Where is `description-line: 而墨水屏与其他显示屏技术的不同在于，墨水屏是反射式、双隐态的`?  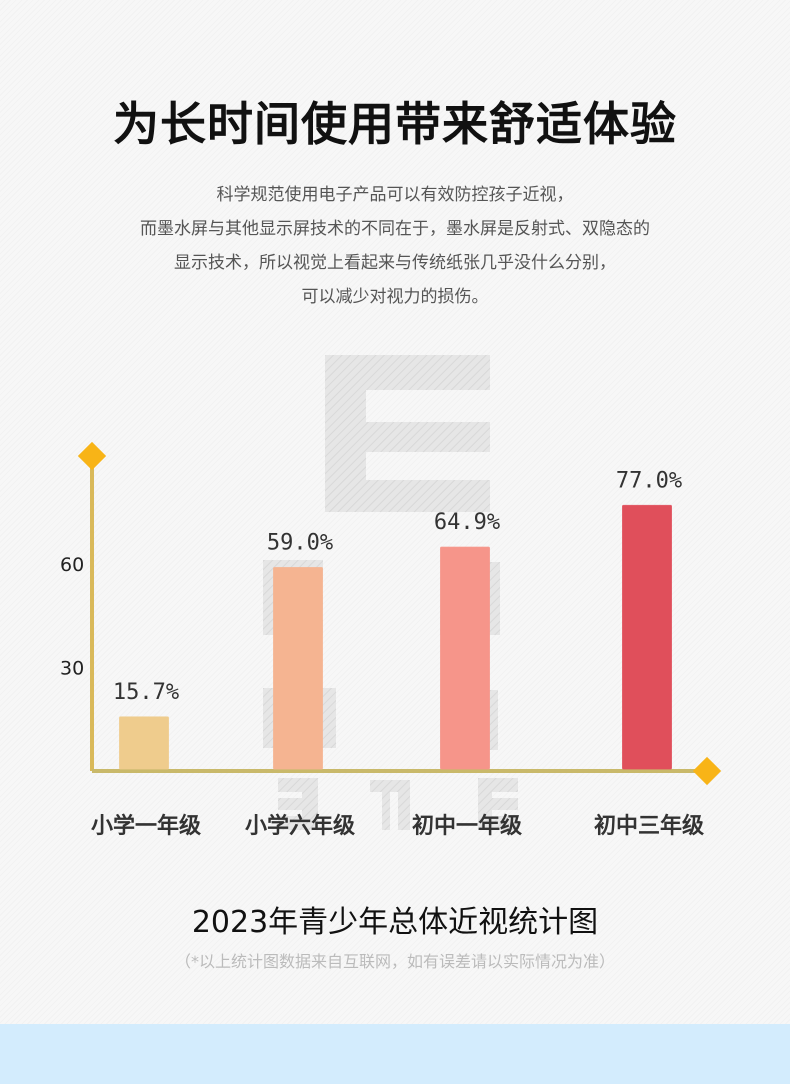
description-line: 而墨水屏与其他显示屏技术的不同在于，墨水屏是反射式、双隐态的 is located at coordinates (395, 229).